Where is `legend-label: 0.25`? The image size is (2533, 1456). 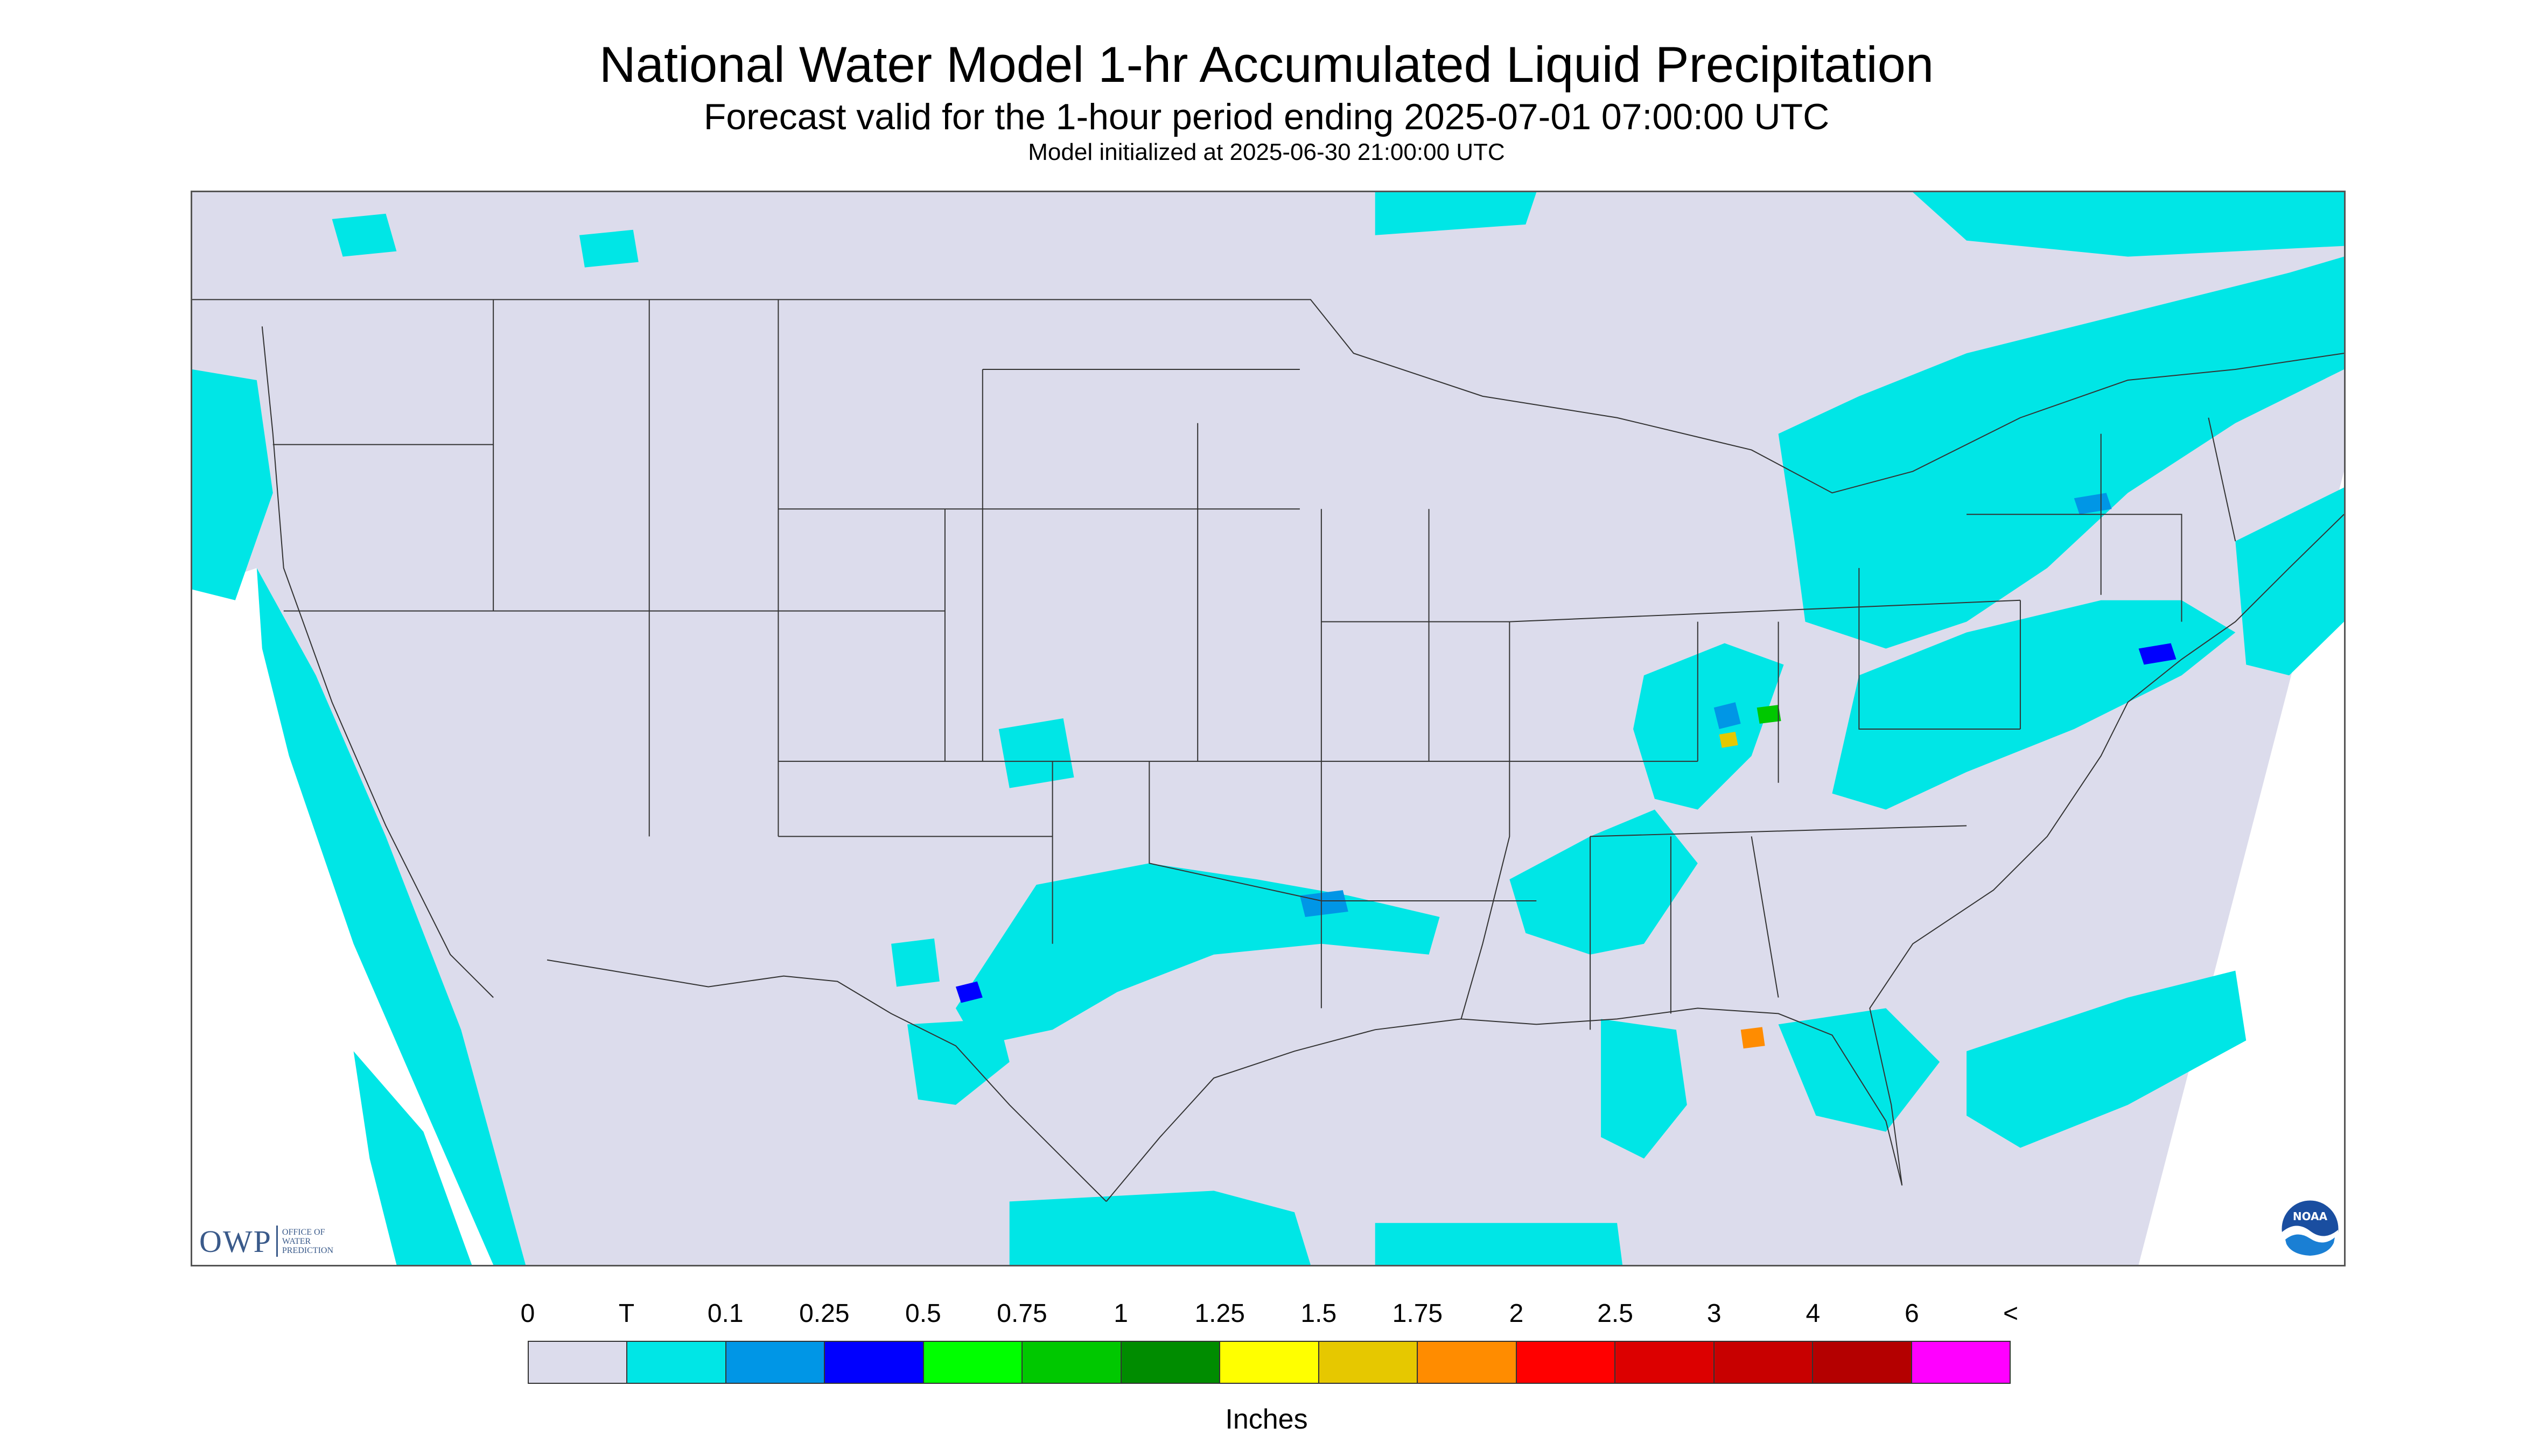
legend-label: 0.25 is located at coordinates (825, 1313).